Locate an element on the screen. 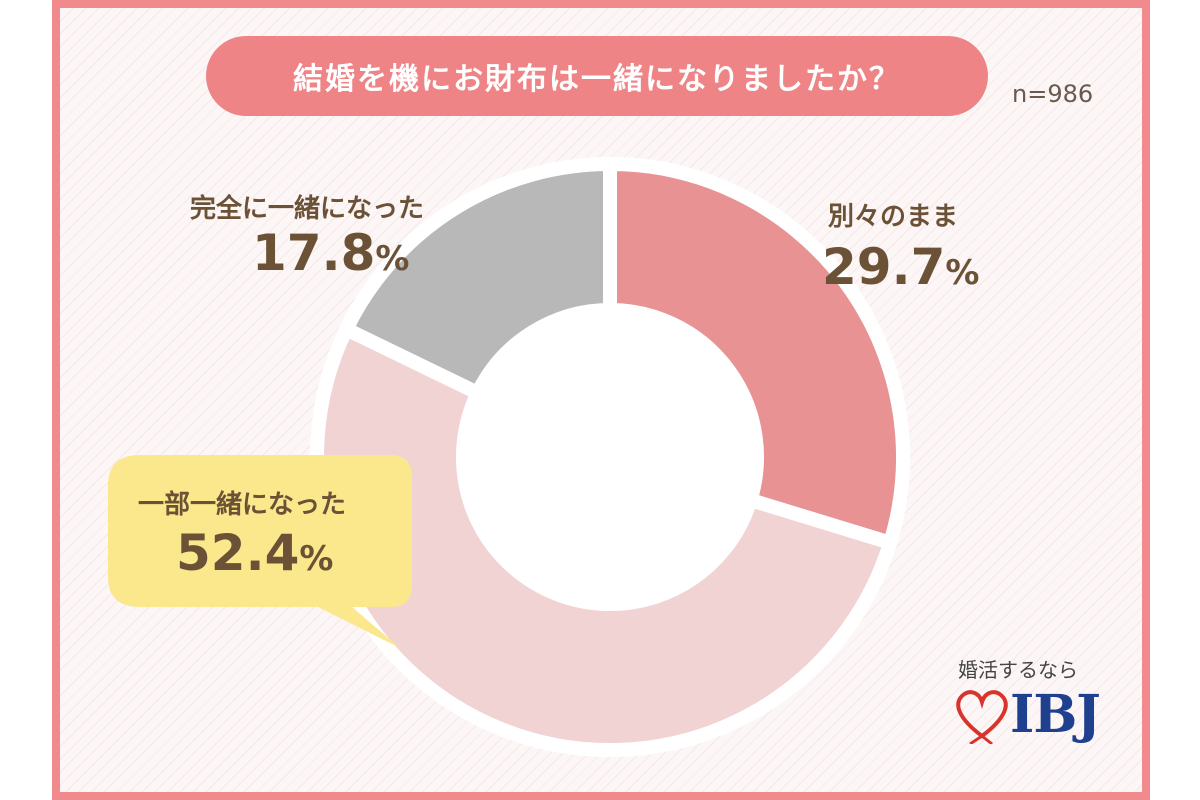 The image size is (1200, 800). label-partial: 一部一緒になった is located at coordinates (242, 505).